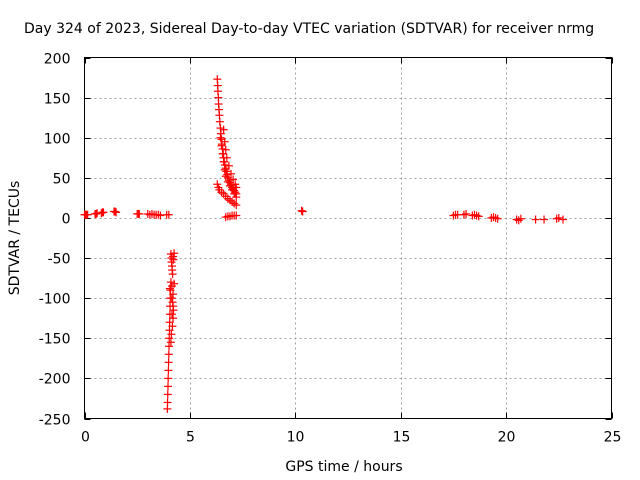 The image size is (640, 480). Describe the element at coordinates (57, 140) in the screenshot. I see `y-tick-label: 100` at that location.